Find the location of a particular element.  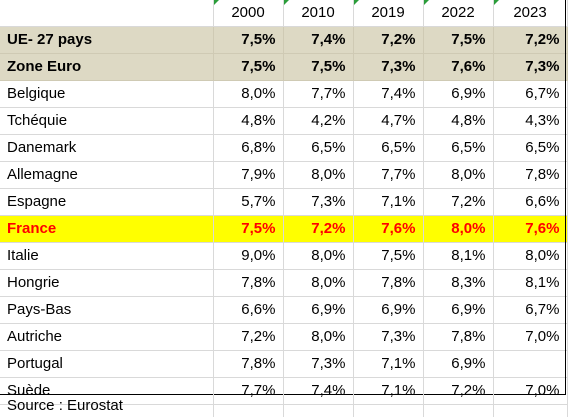

value-cell: 9,0% is located at coordinates (248, 256).